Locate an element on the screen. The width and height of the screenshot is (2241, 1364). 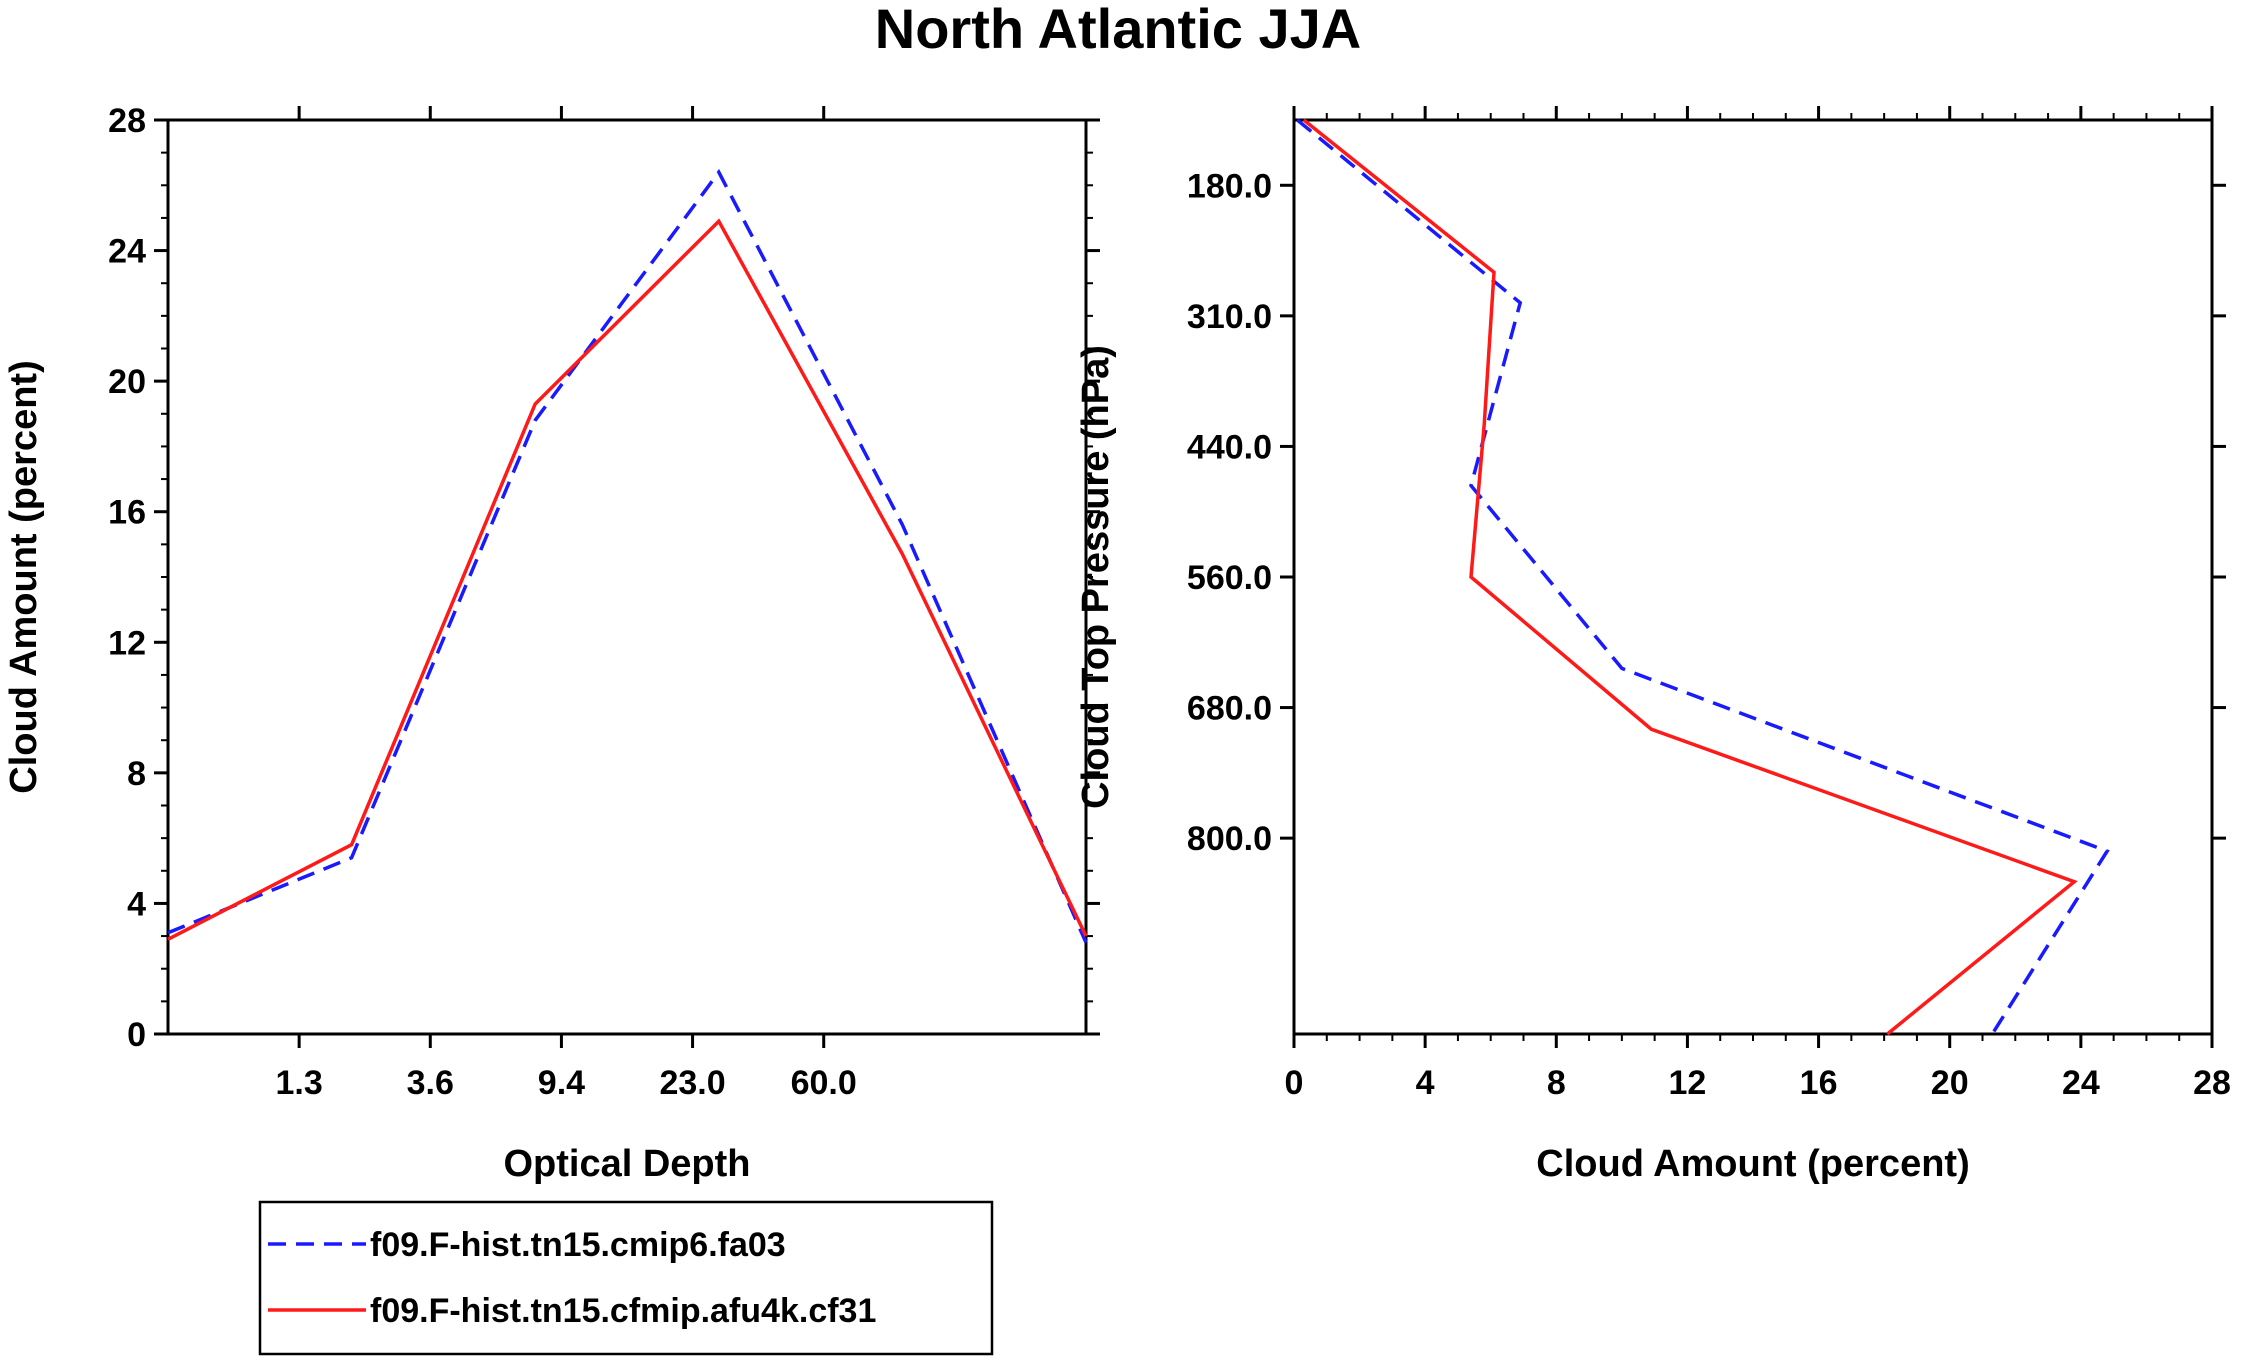
right-y-tick-label: 560.0 is located at coordinates (1229, 578).